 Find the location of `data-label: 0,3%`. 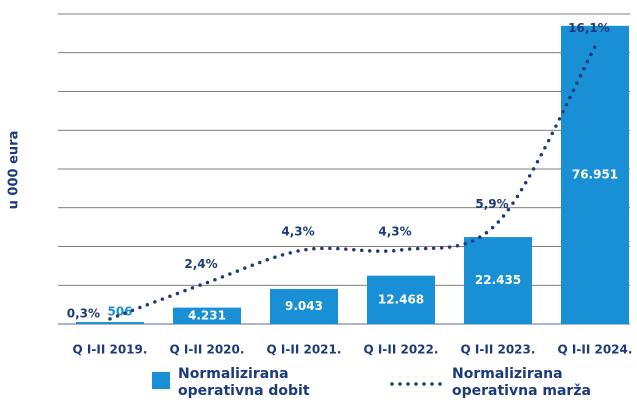

data-label: 0,3% is located at coordinates (83, 313).